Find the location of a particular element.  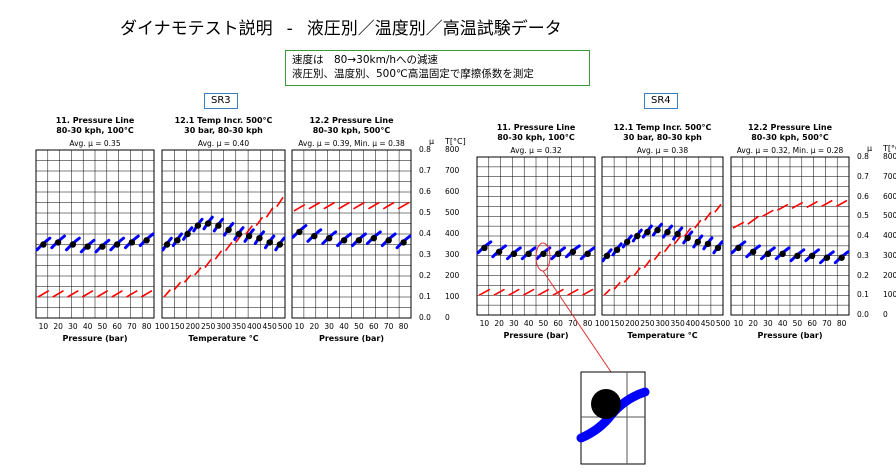

x-tick-label: 100 is located at coordinates (602, 323).